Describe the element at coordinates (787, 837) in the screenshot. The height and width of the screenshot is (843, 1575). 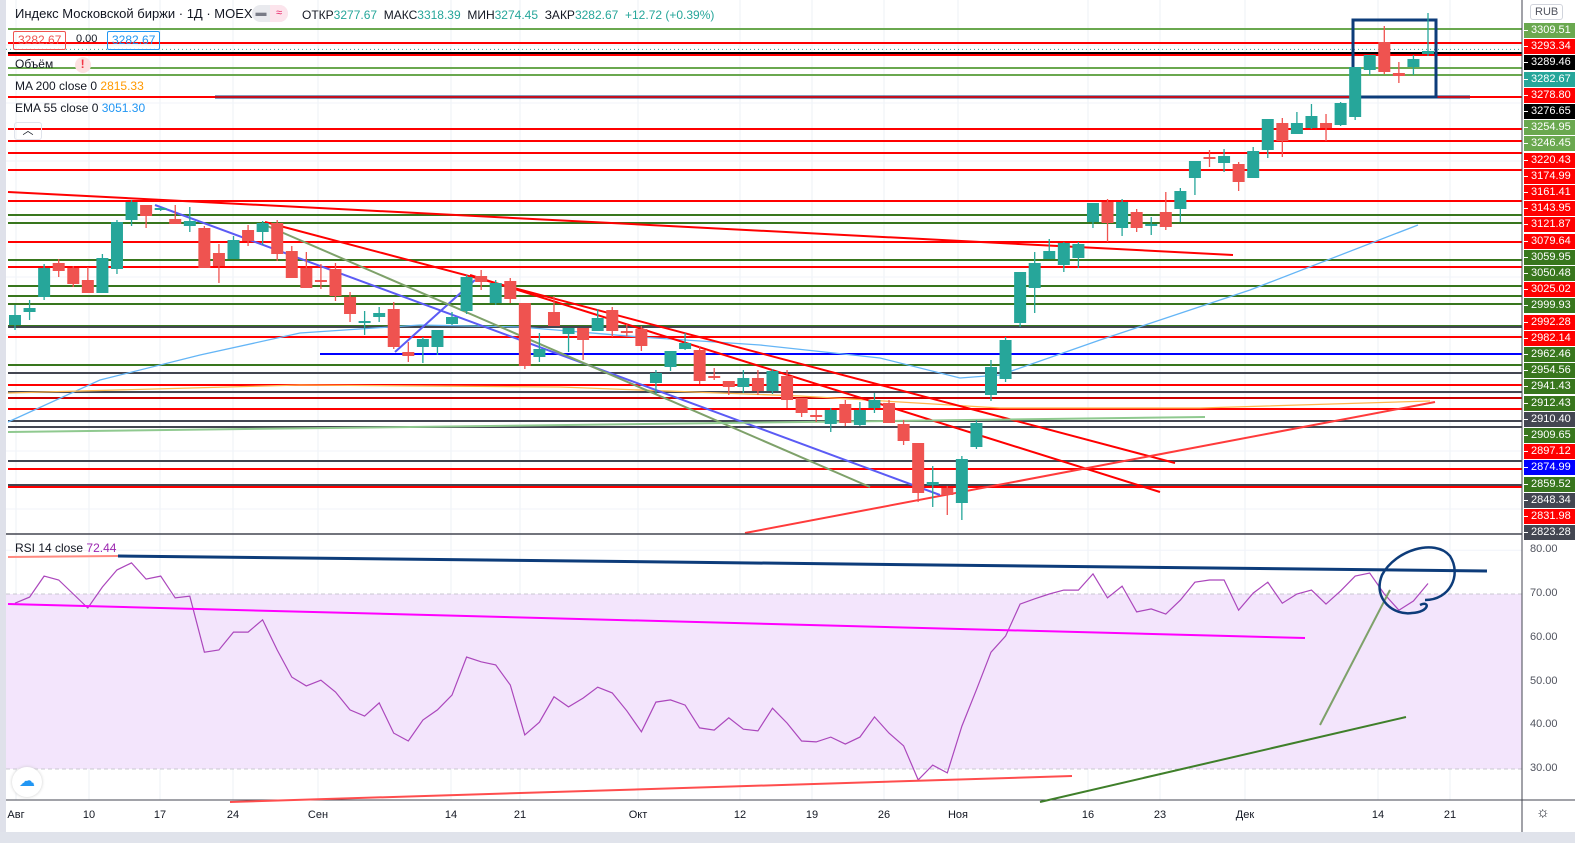
I see `bottom-panel-edge` at that location.